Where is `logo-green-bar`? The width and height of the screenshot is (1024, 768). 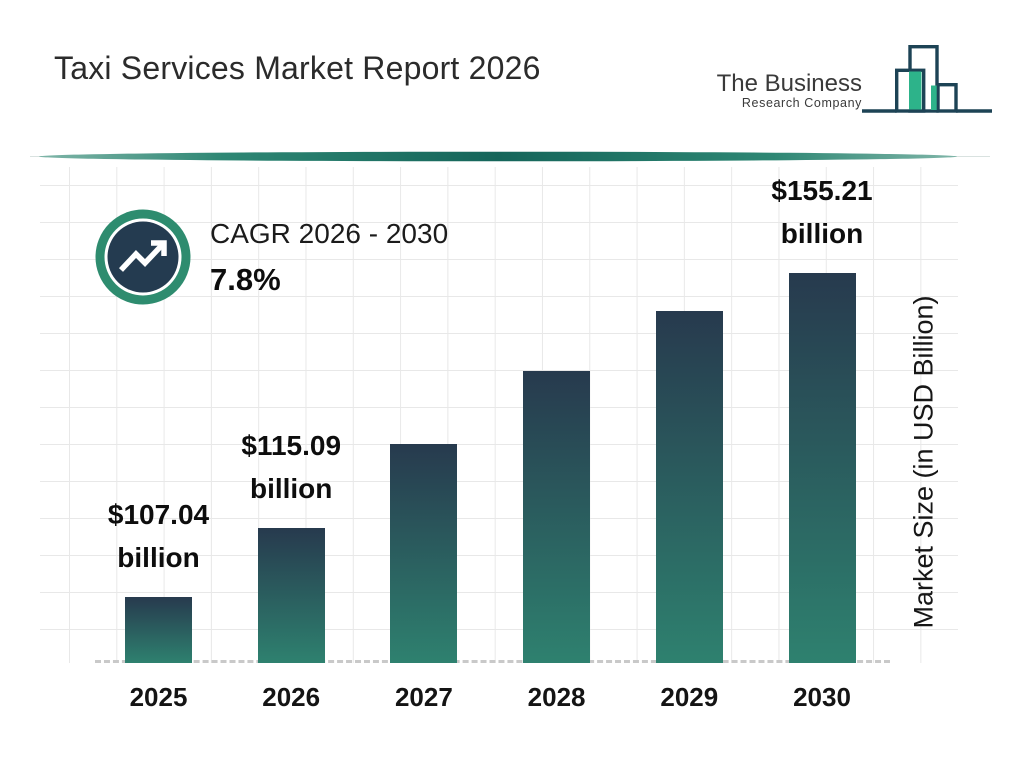 logo-green-bar is located at coordinates (915, 90).